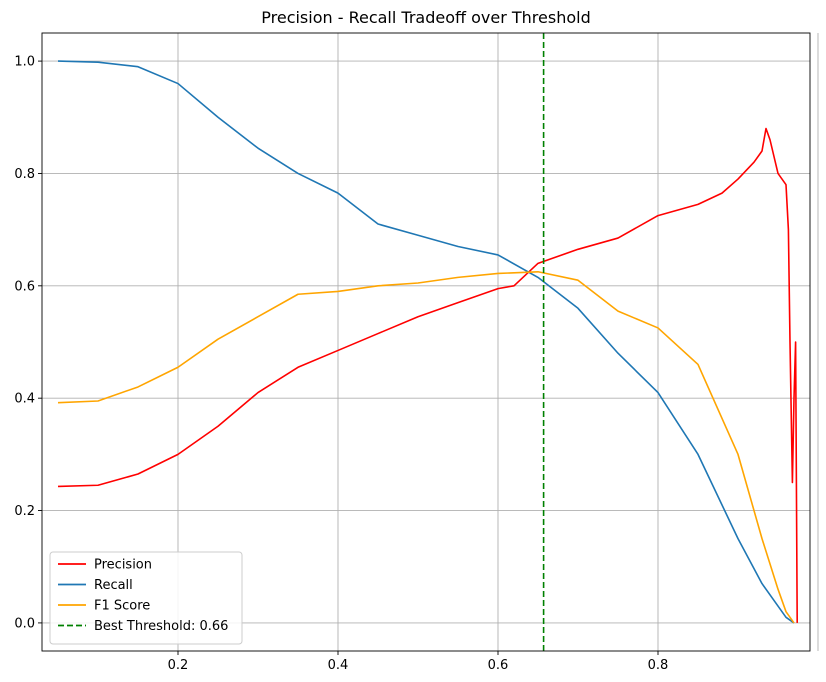 This screenshot has width=826, height=682. I want to click on x-tick-label: 0.4, so click(338, 665).